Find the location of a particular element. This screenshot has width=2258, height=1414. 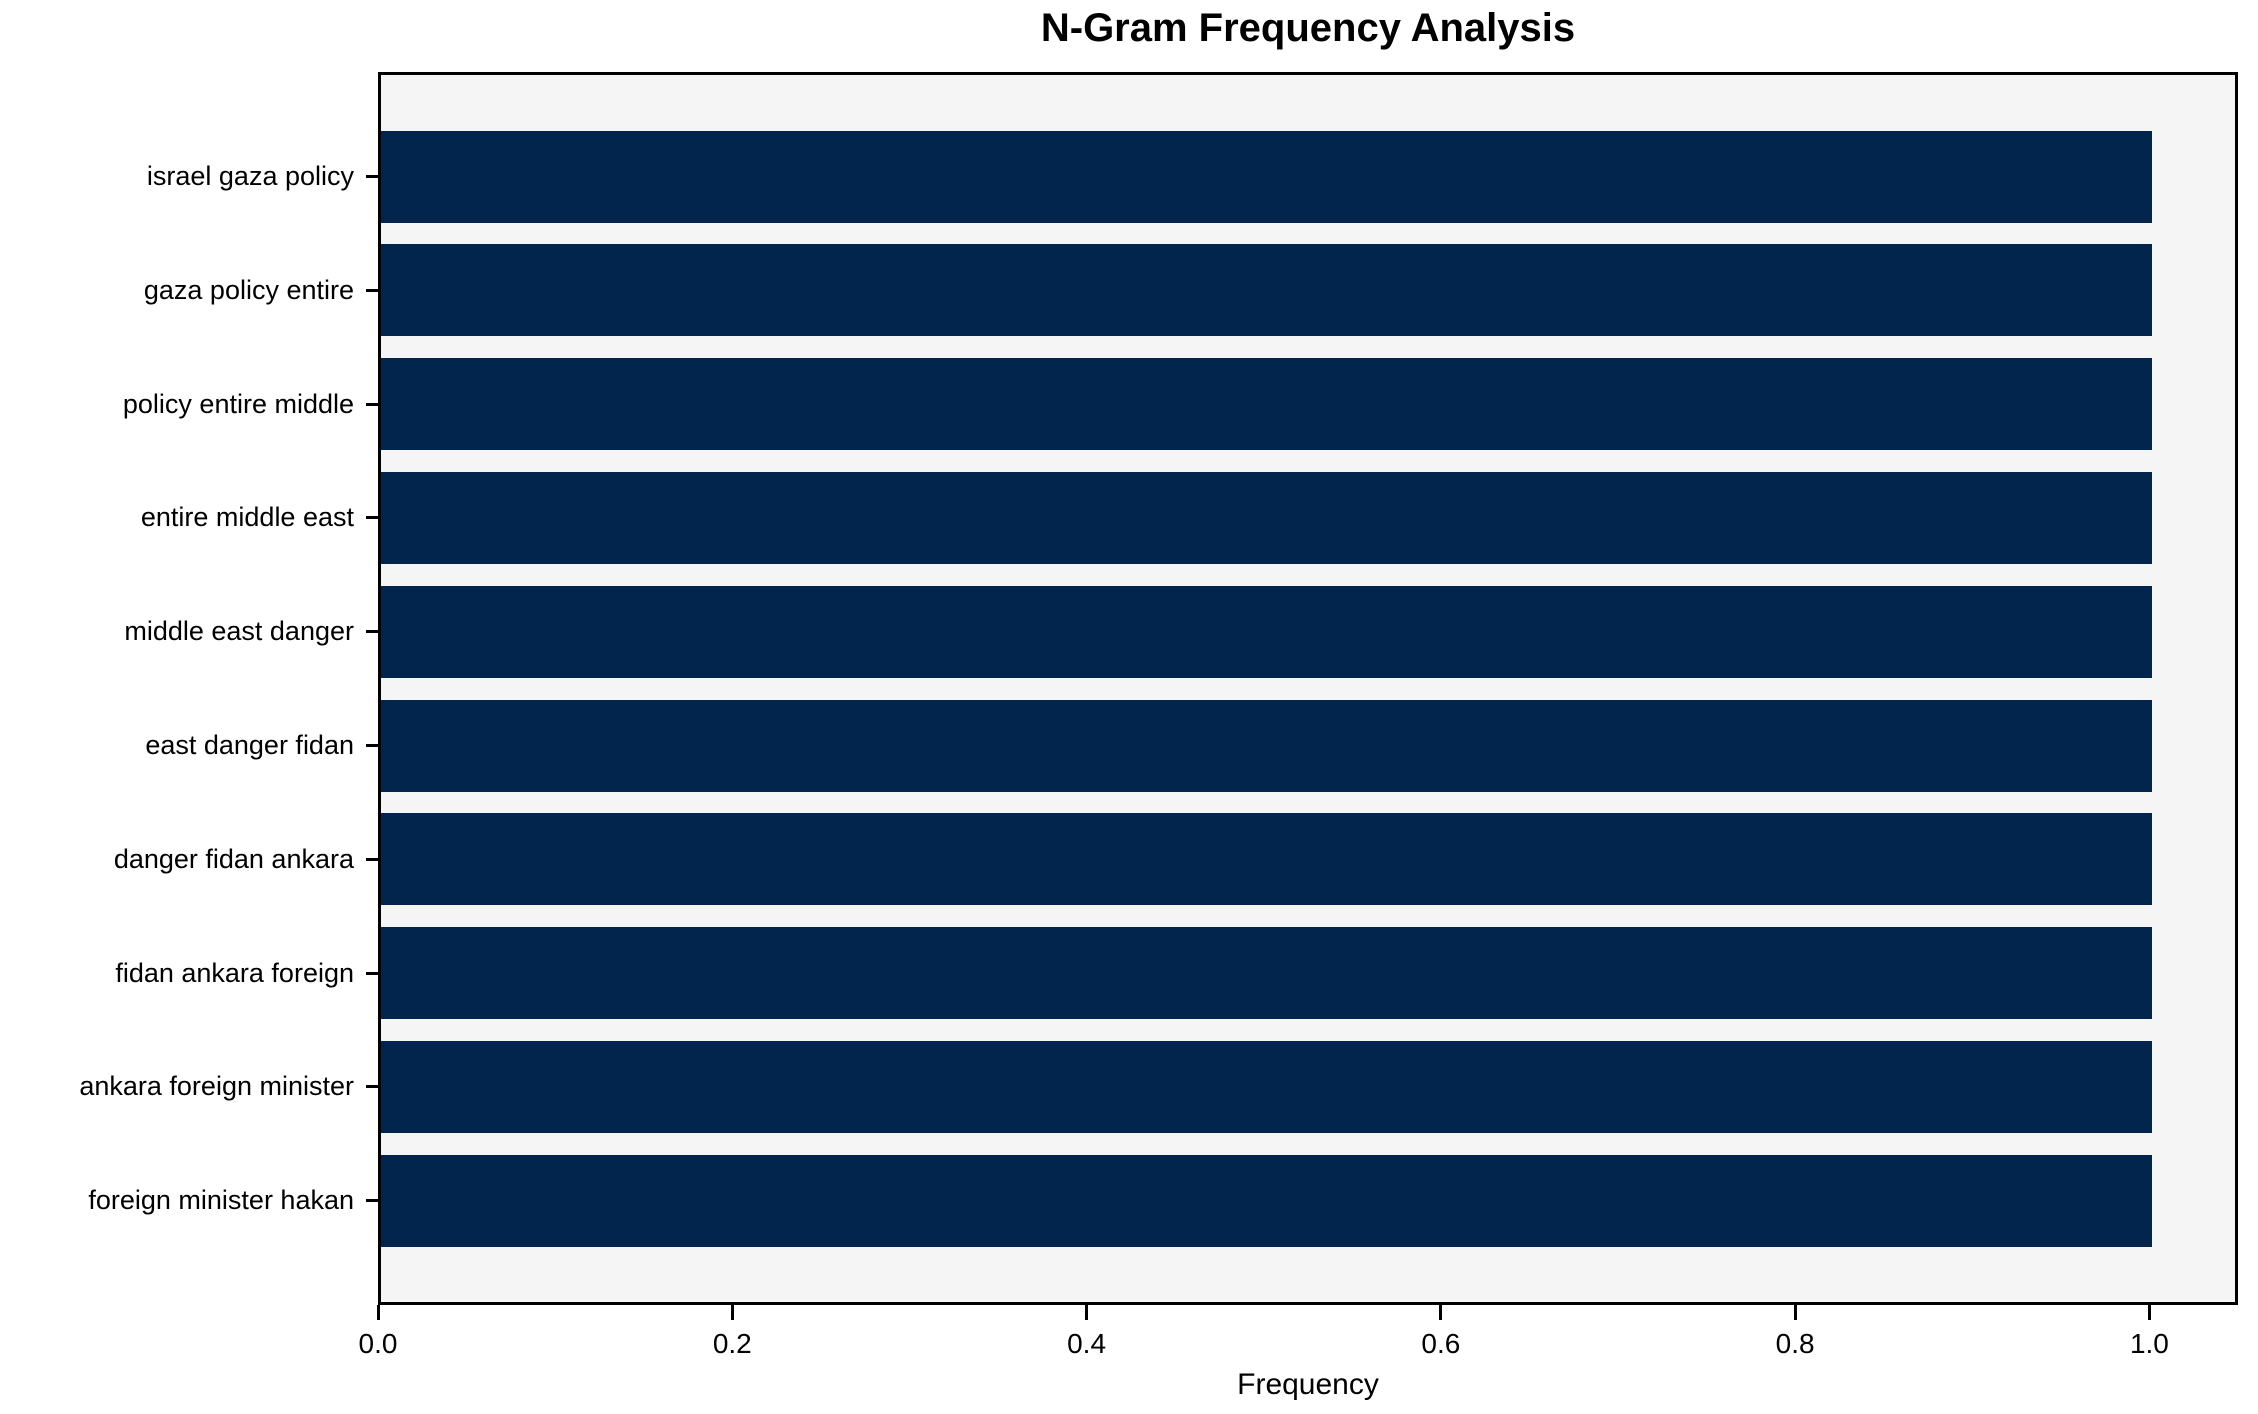

y-tick-label: foreign minister hakan is located at coordinates (221, 1200).